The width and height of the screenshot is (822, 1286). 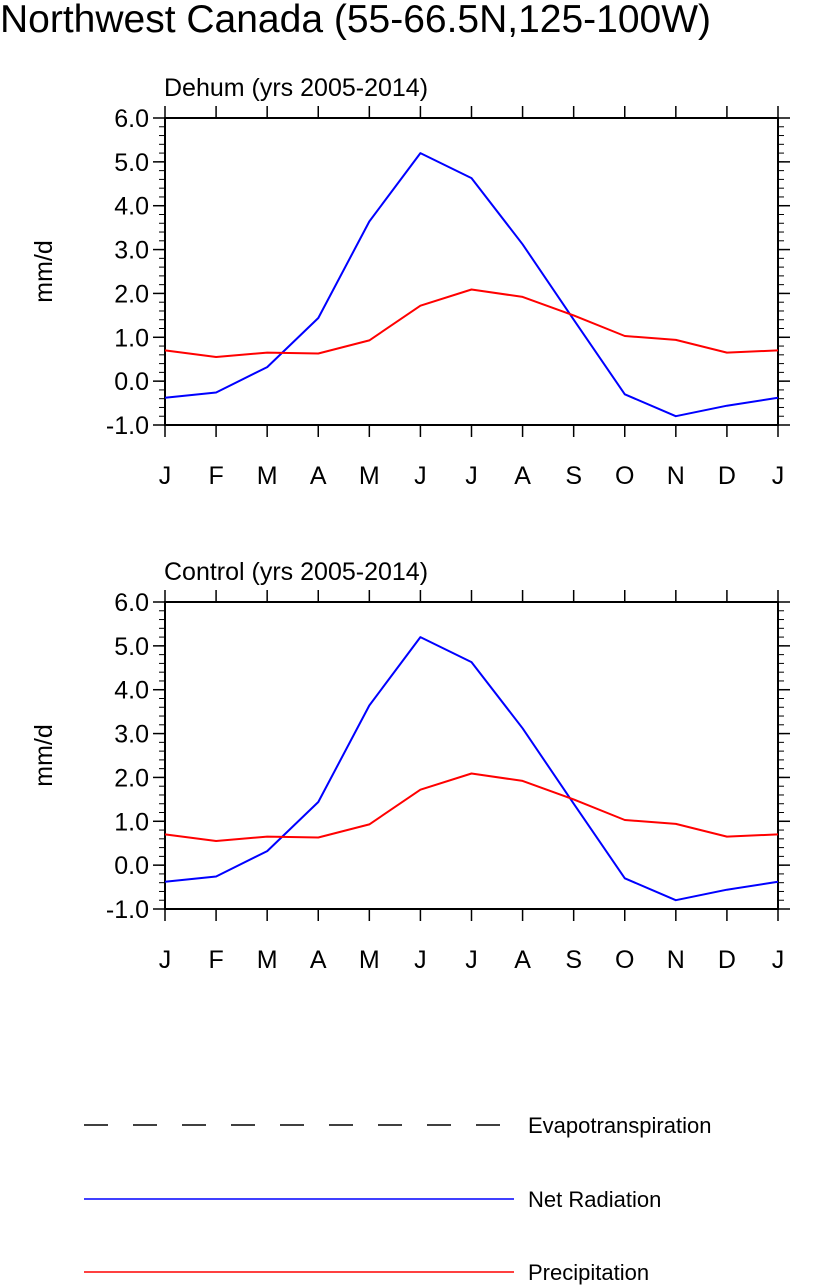 I want to click on legend-label: Precipitation, so click(x=588, y=1272).